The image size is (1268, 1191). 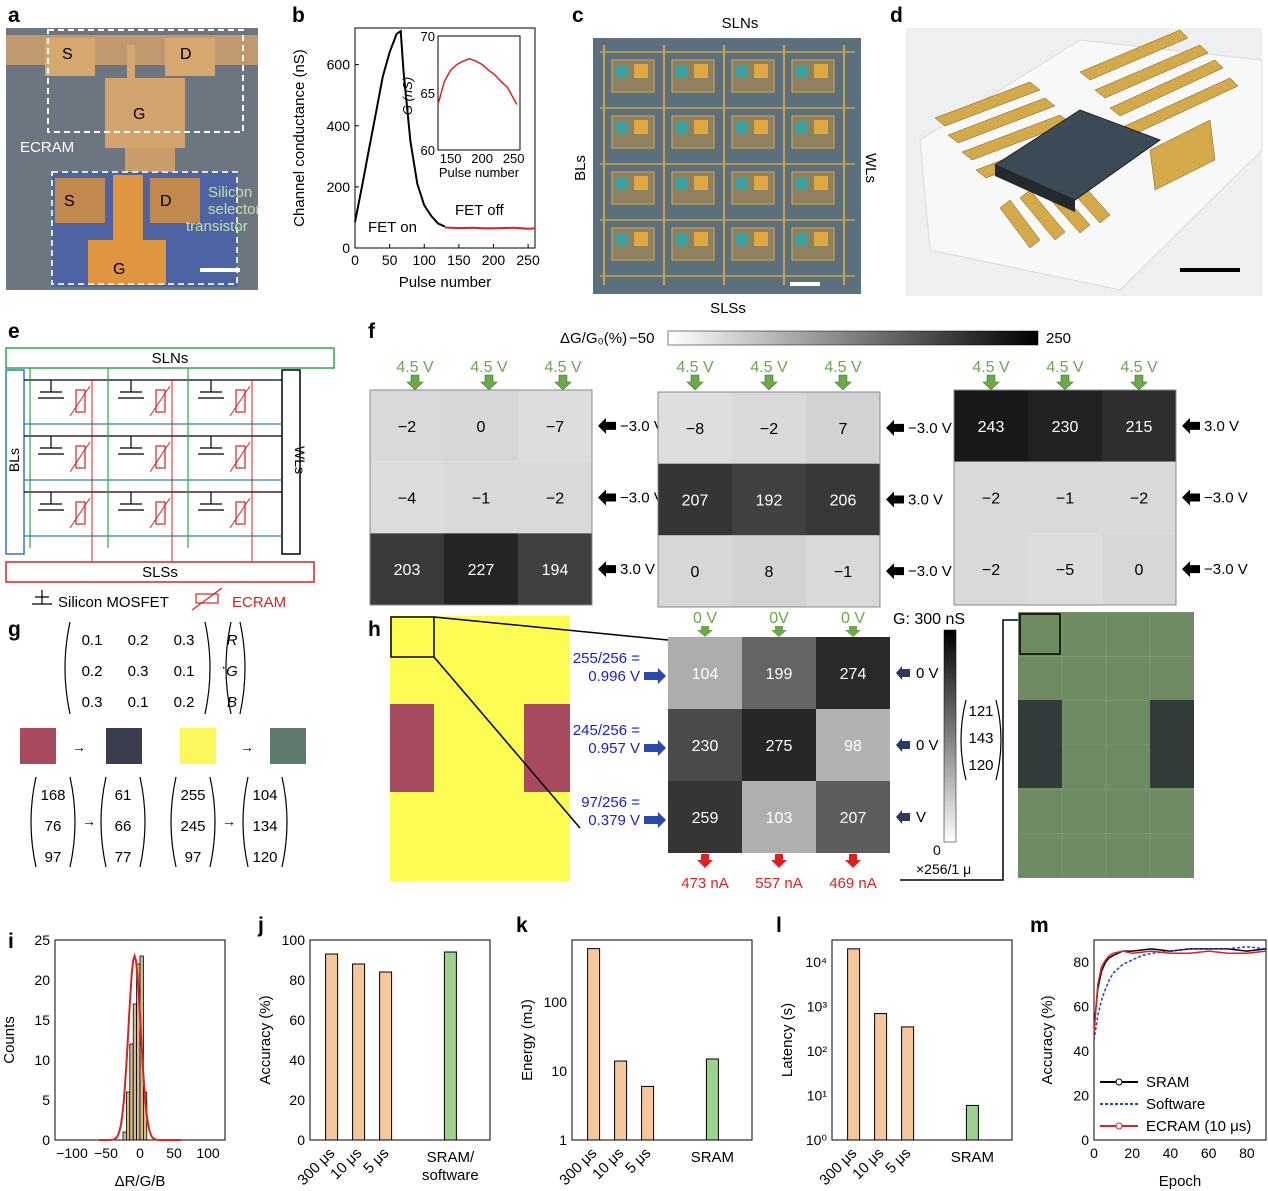 What do you see at coordinates (1221, 426) in the screenshot?
I see `panel-f-right-voltage: 3.0 V` at bounding box center [1221, 426].